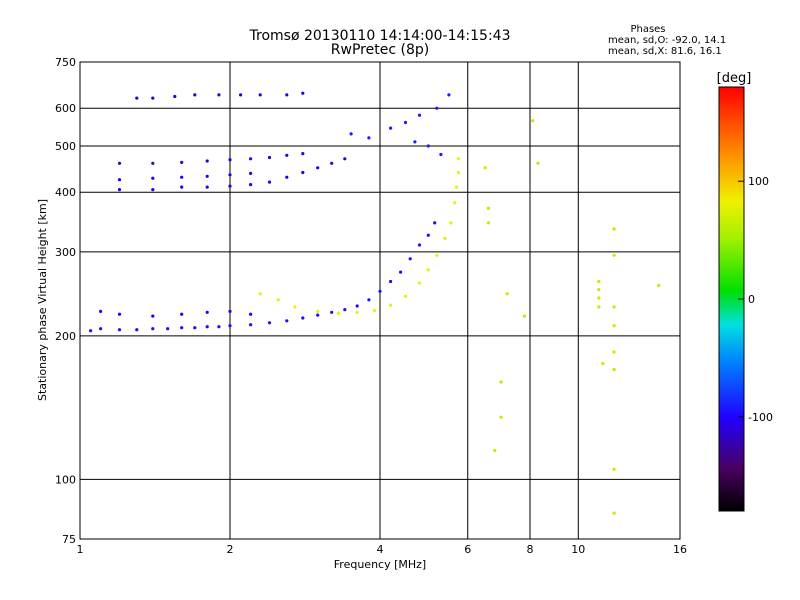 The image size is (800, 600). I want to click on phase-x-stats: mean, sd,X: 81.6, 16.1, so click(665, 51).